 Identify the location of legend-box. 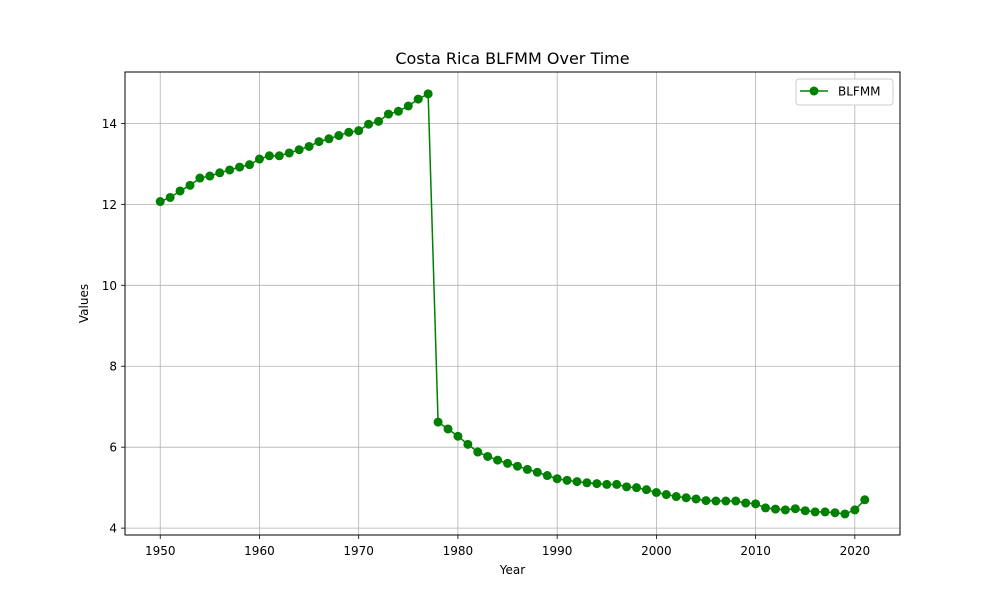
(844, 92).